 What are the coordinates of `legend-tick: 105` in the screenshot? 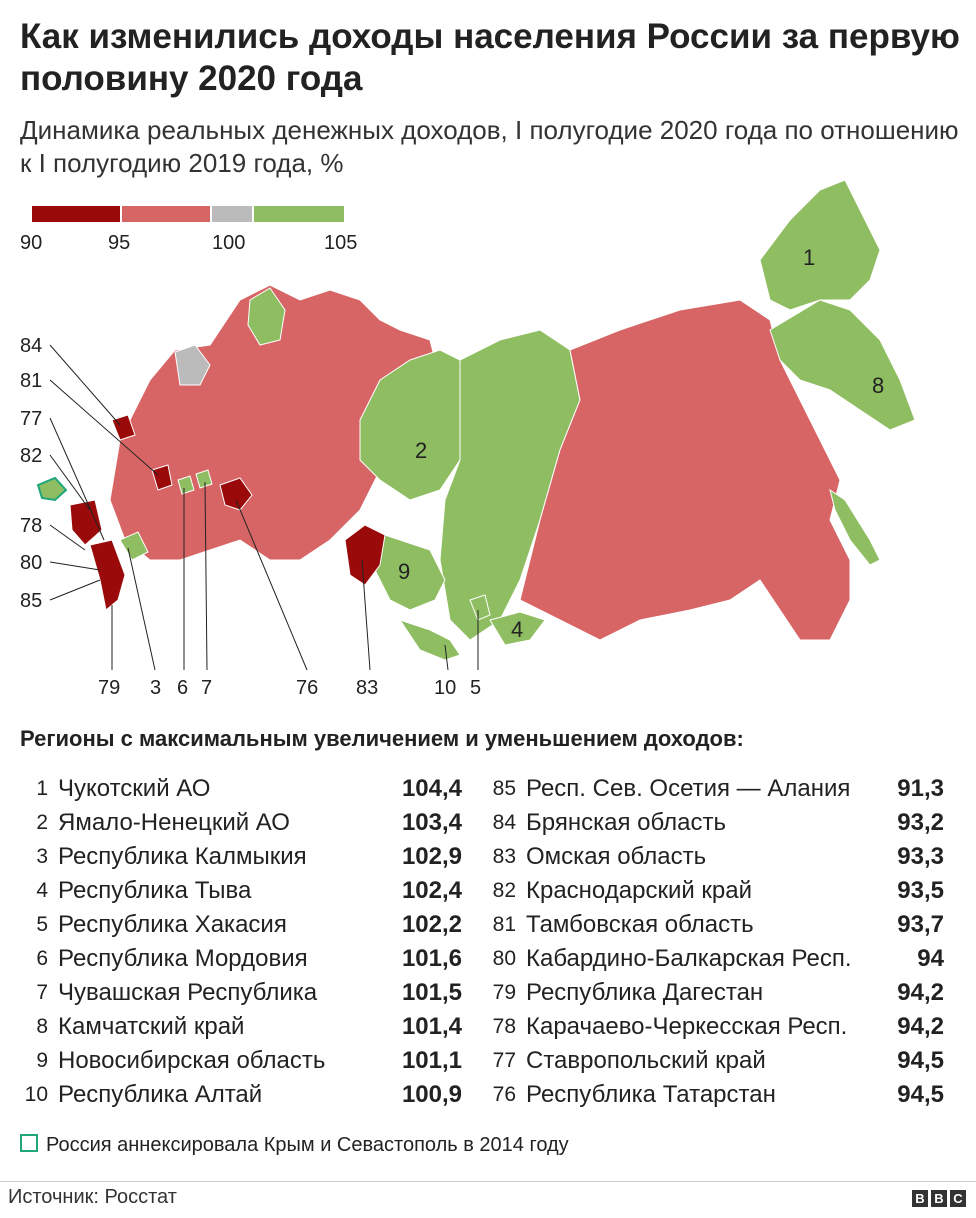 It's located at (341, 243).